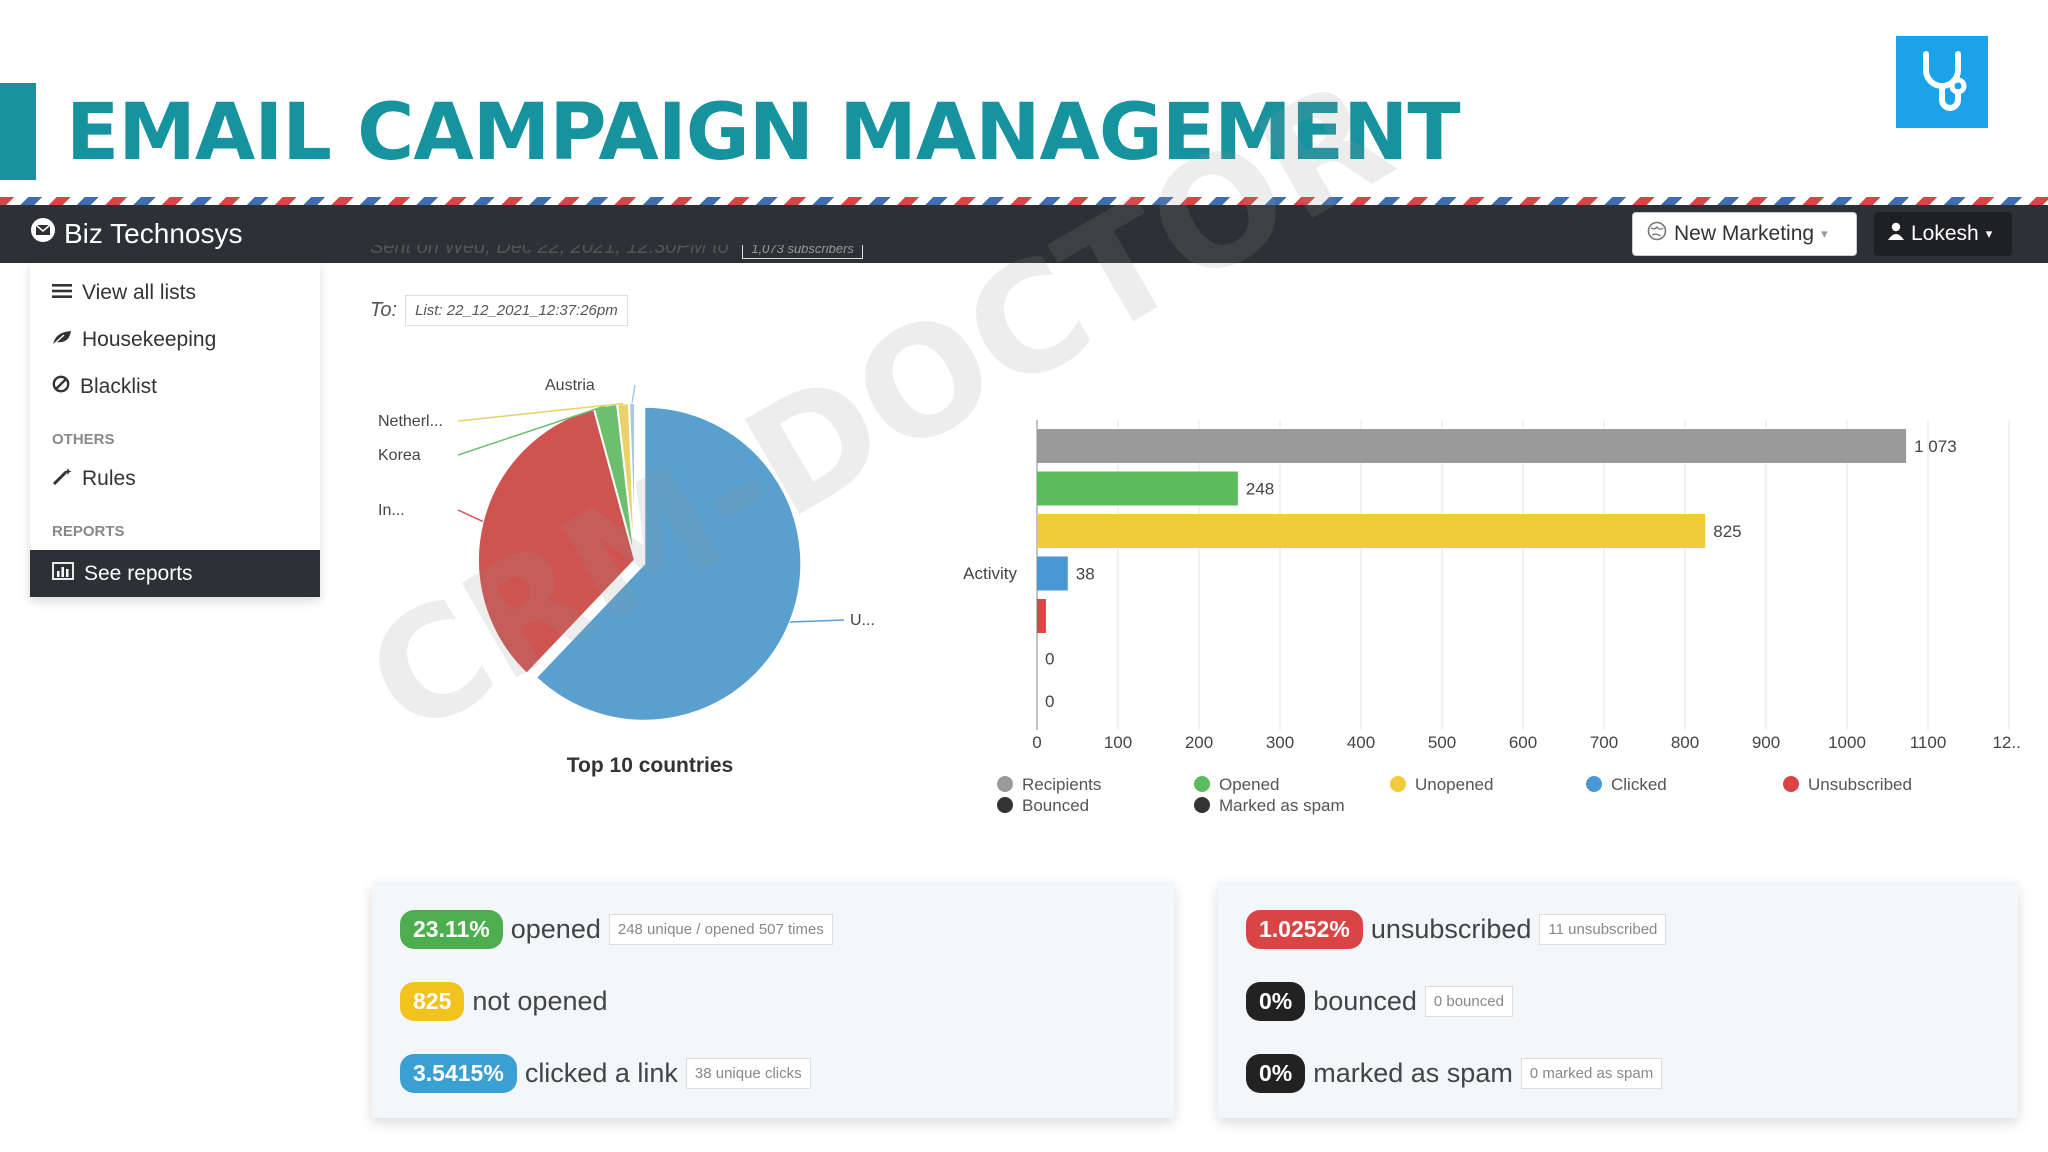 The height and width of the screenshot is (1152, 2048). What do you see at coordinates (88, 531) in the screenshot?
I see `sidebar-heading-reports: REPORTS` at bounding box center [88, 531].